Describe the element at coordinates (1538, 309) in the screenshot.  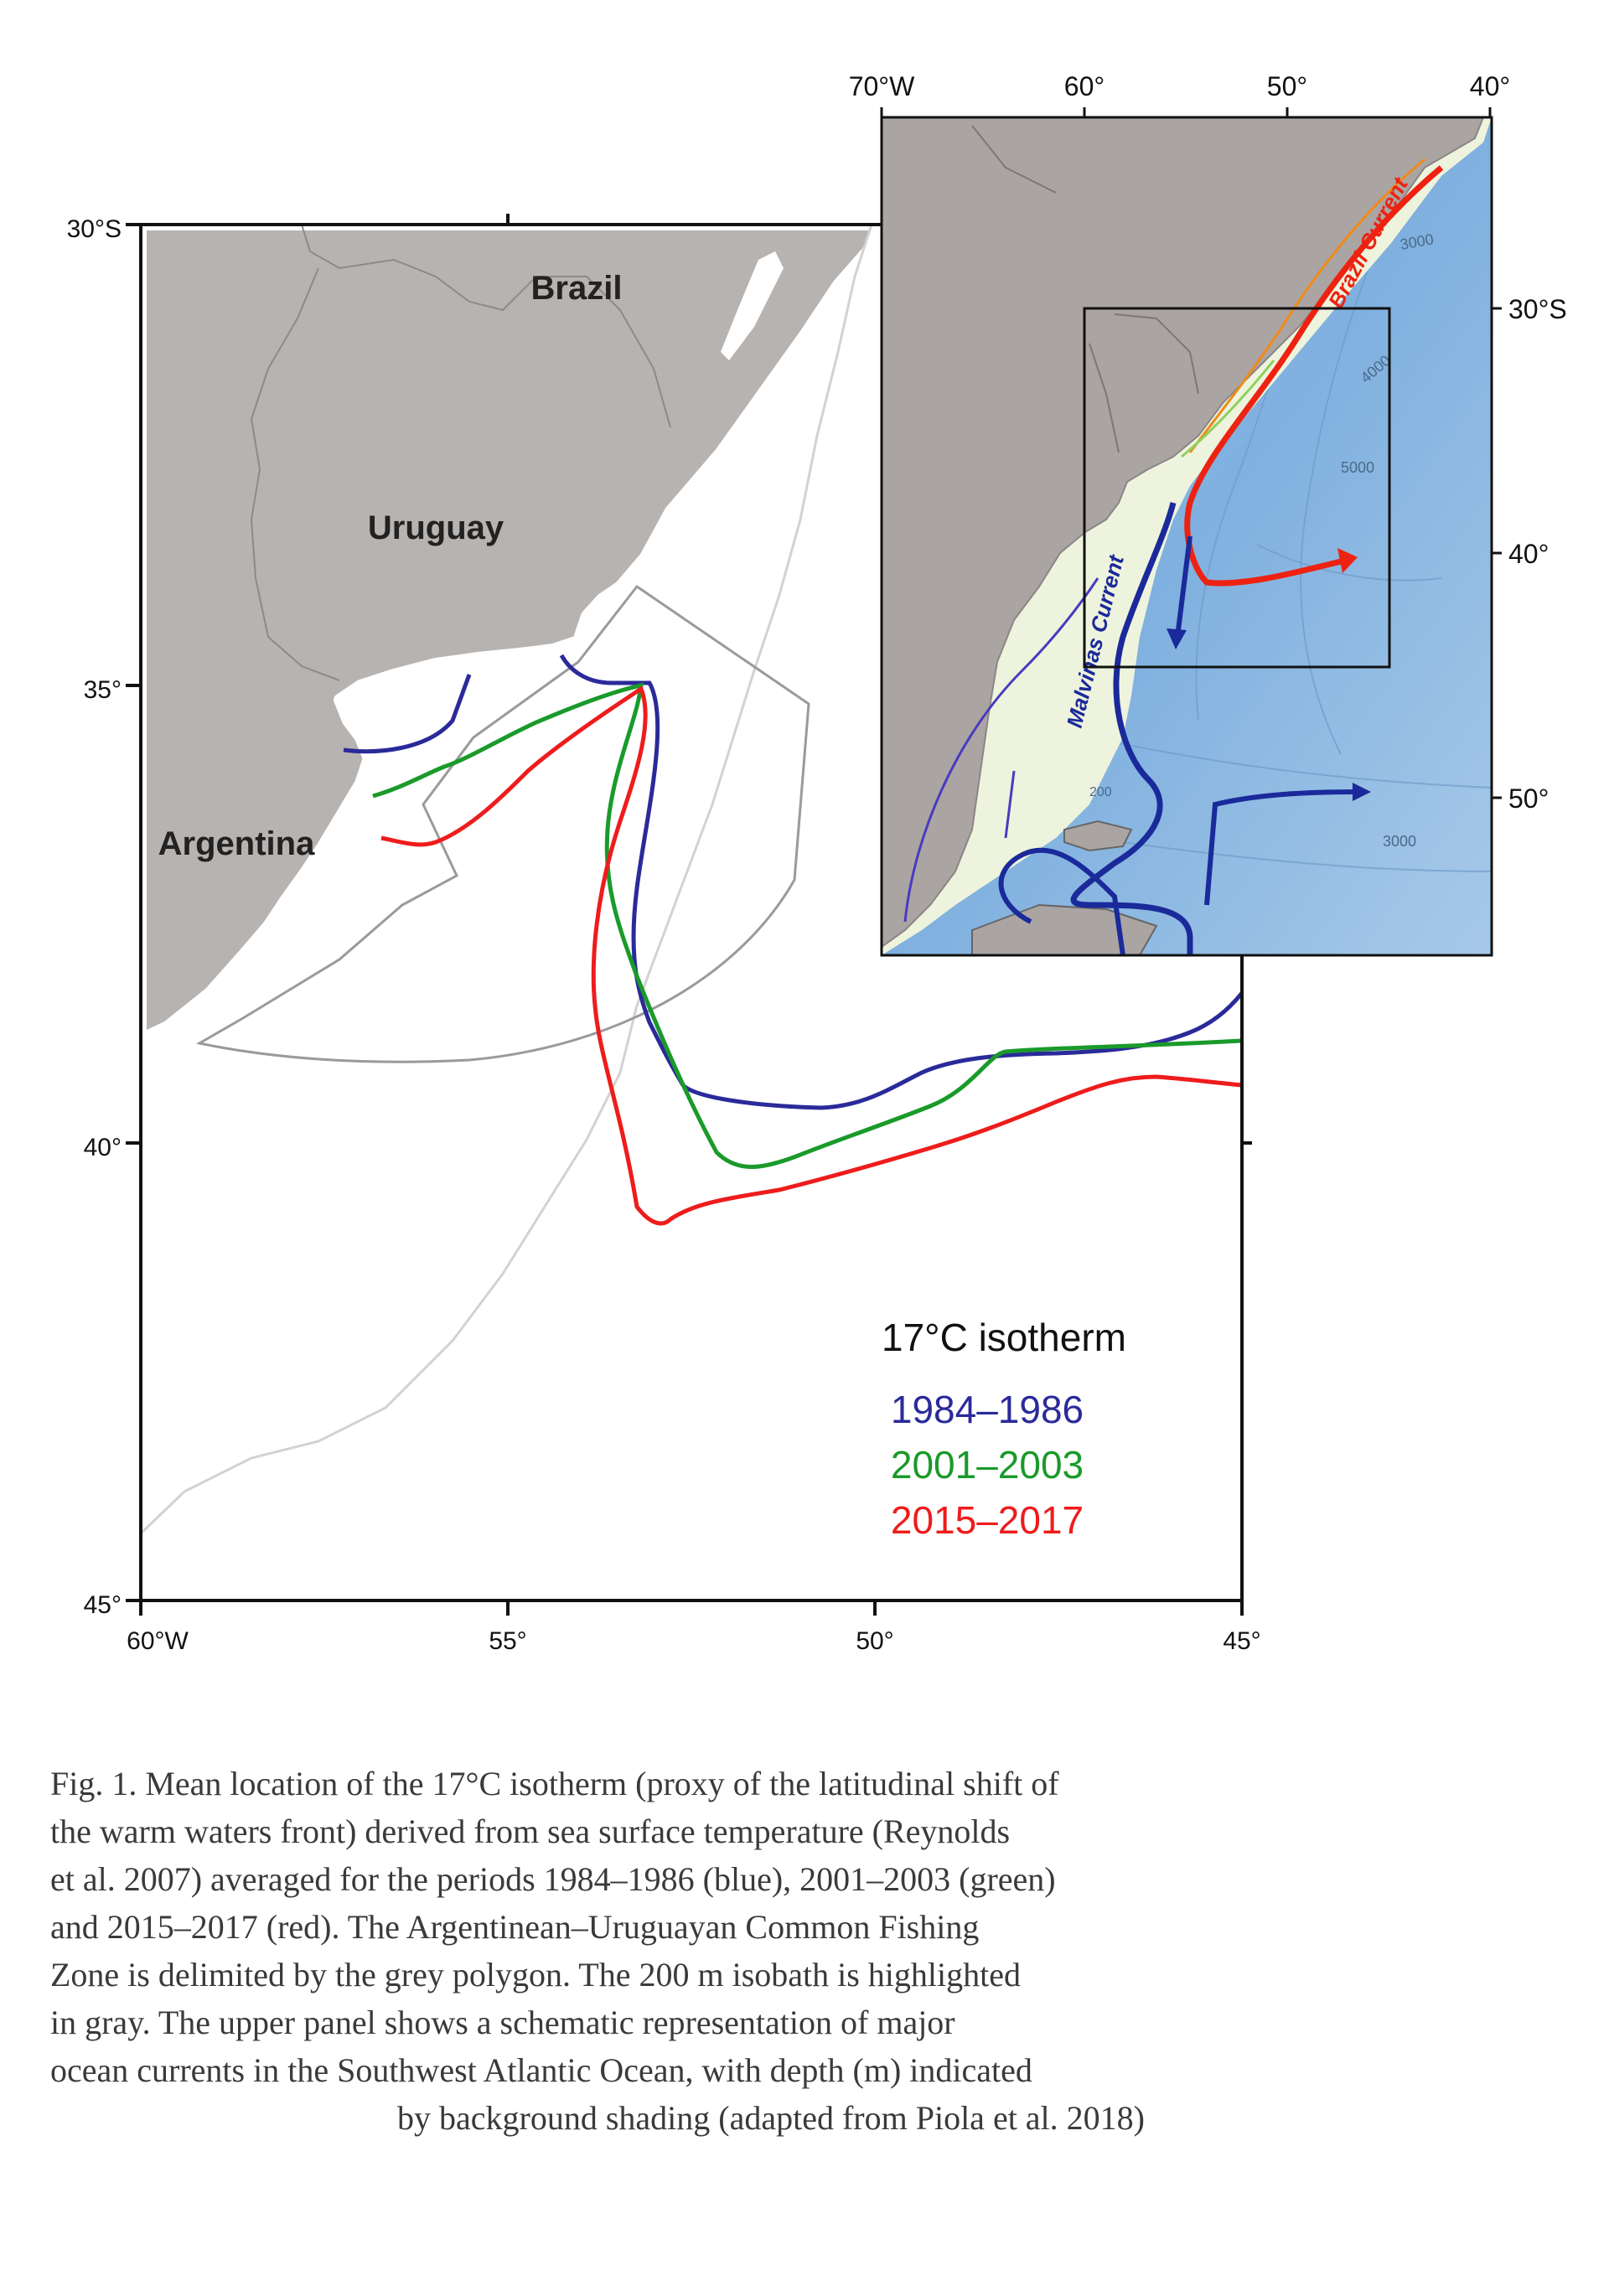
I see `inset-lat-label-30s: 30°S` at that location.